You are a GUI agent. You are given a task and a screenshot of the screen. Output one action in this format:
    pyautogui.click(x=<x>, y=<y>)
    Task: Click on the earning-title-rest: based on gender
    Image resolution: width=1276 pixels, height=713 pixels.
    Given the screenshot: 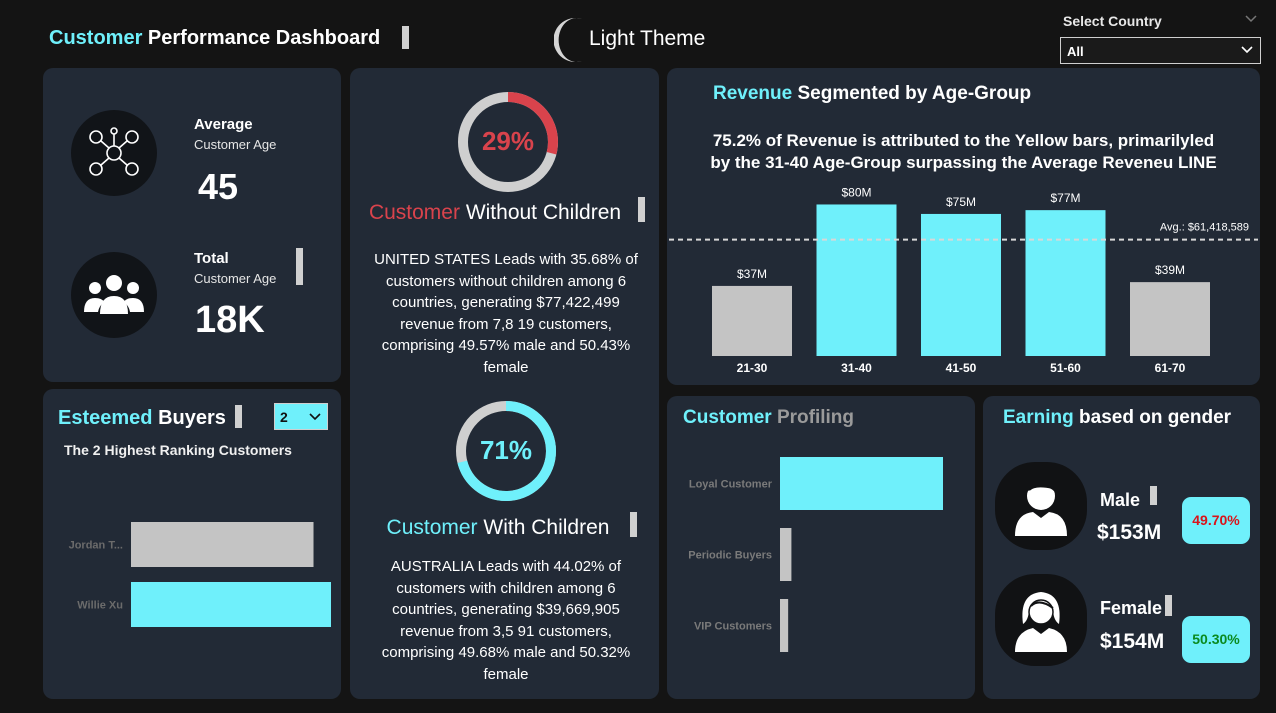 What is the action you would take?
    pyautogui.click(x=1155, y=417)
    